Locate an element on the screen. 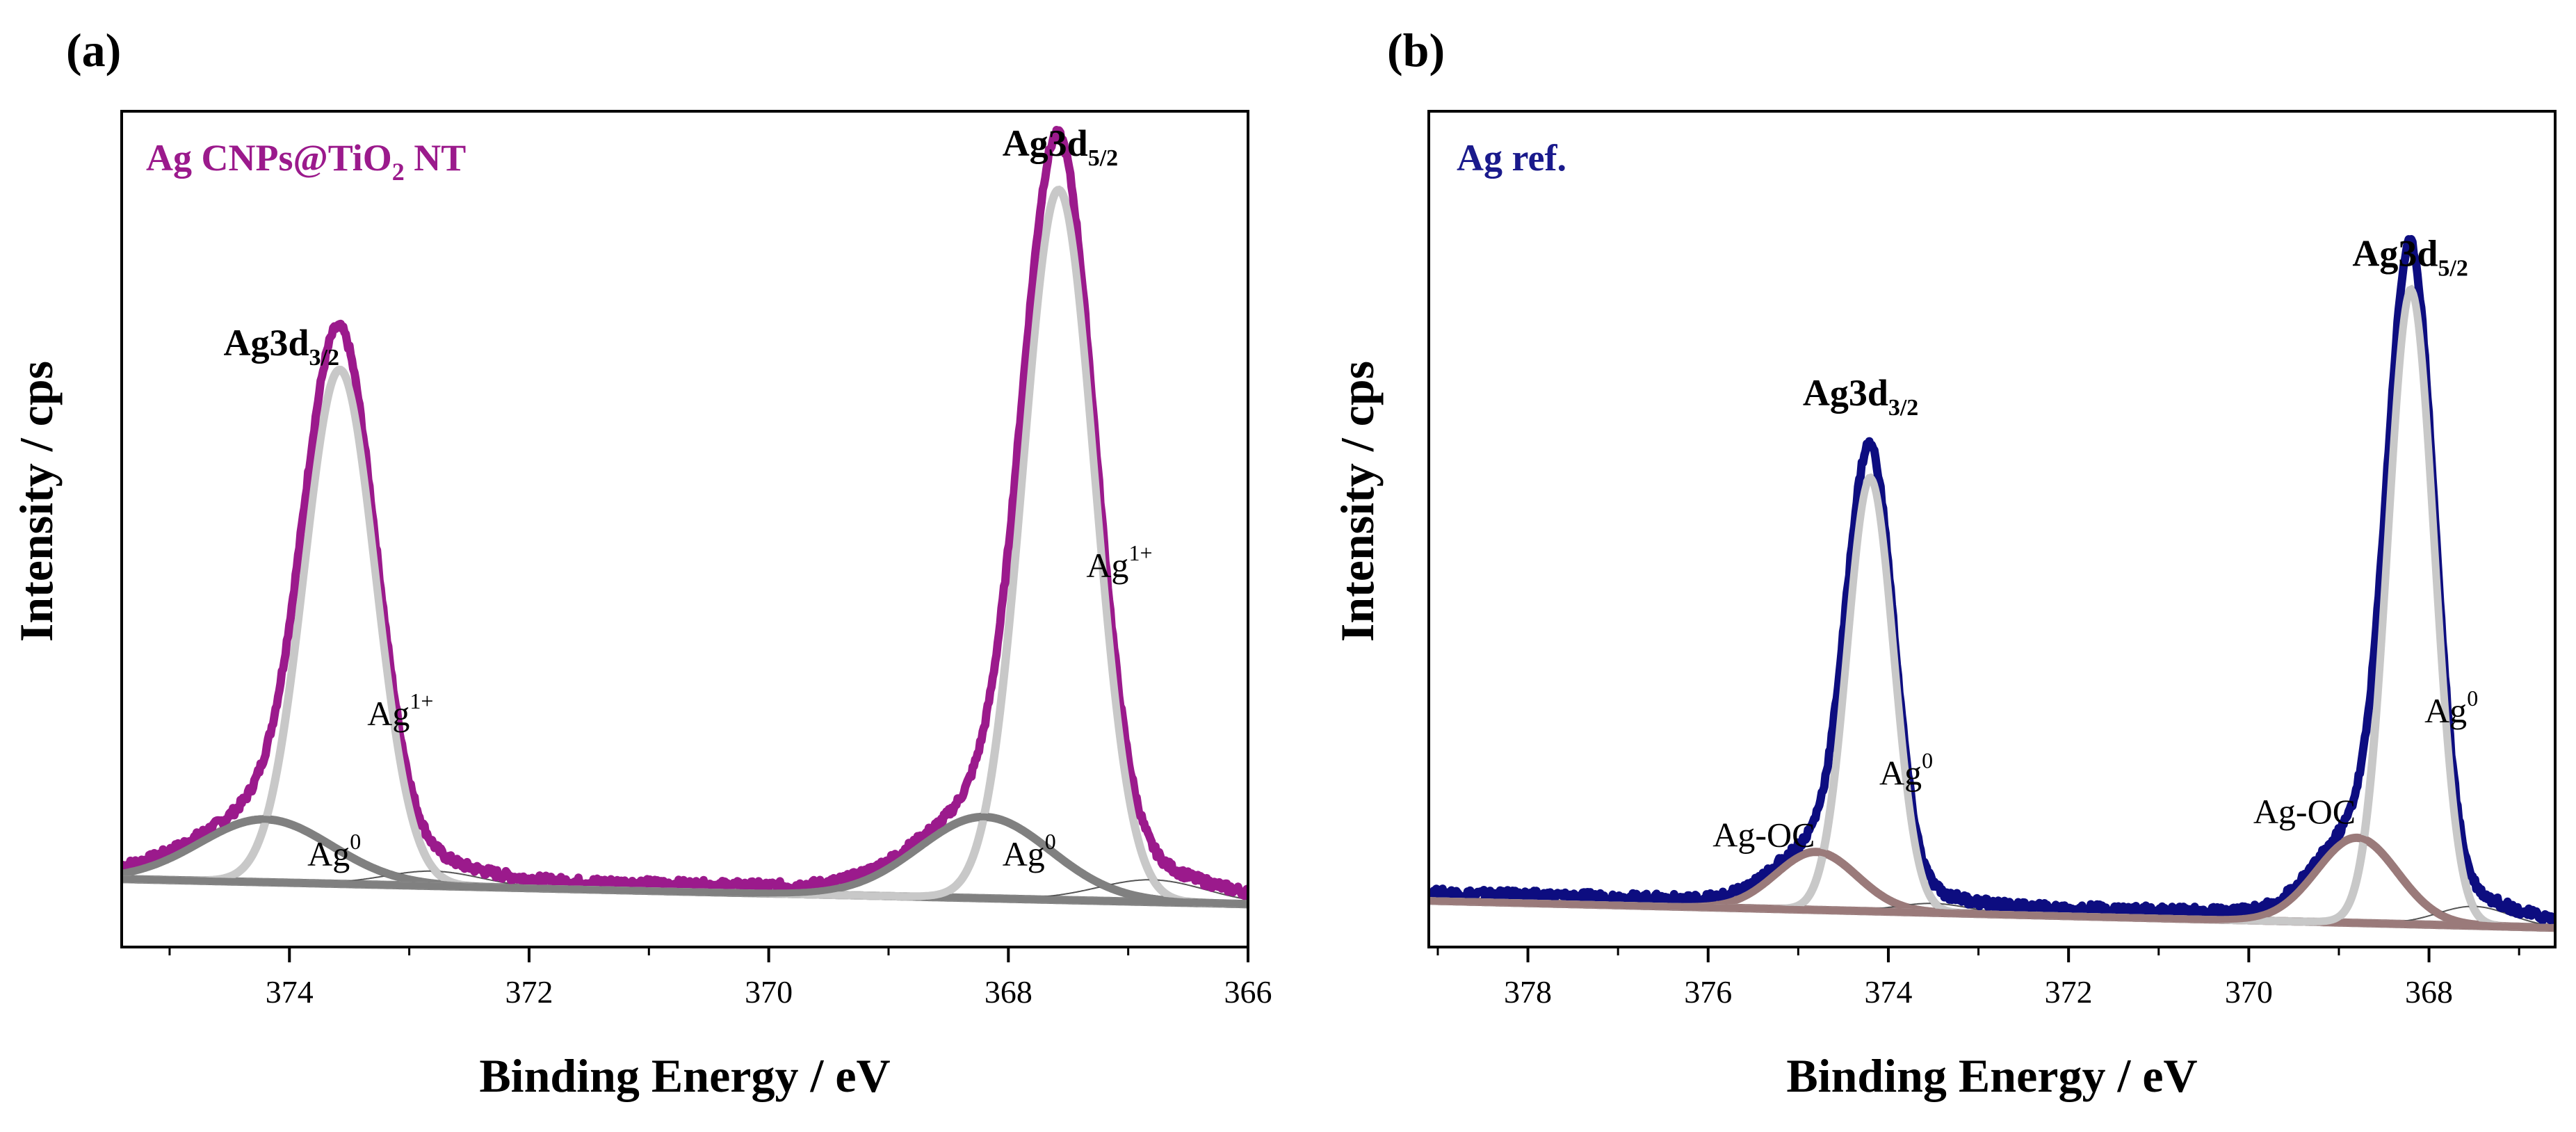  sample-label: Ag ref. is located at coordinates (1511, 158).